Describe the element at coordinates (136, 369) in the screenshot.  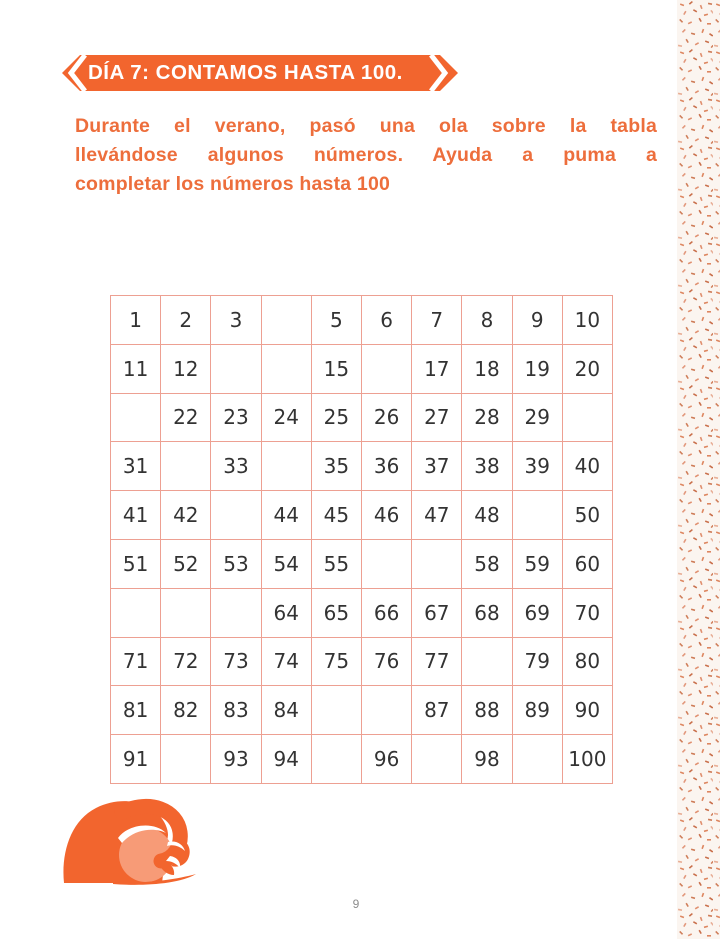
I see `grid-cell: 11` at that location.